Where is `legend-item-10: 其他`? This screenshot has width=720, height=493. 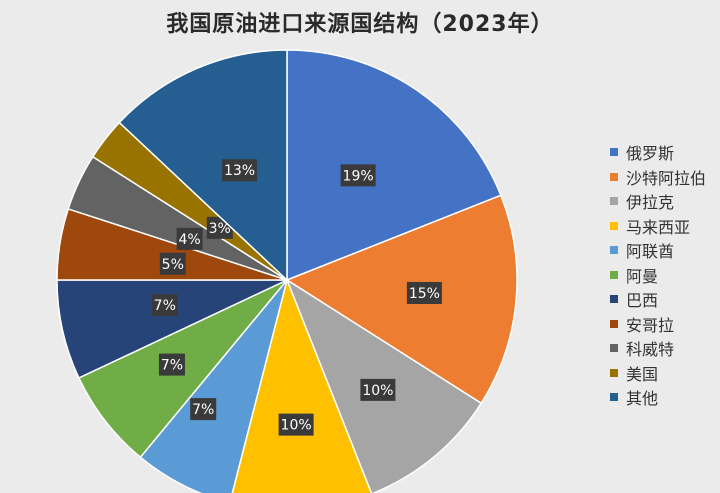 legend-item-10: 其他 is located at coordinates (658, 397).